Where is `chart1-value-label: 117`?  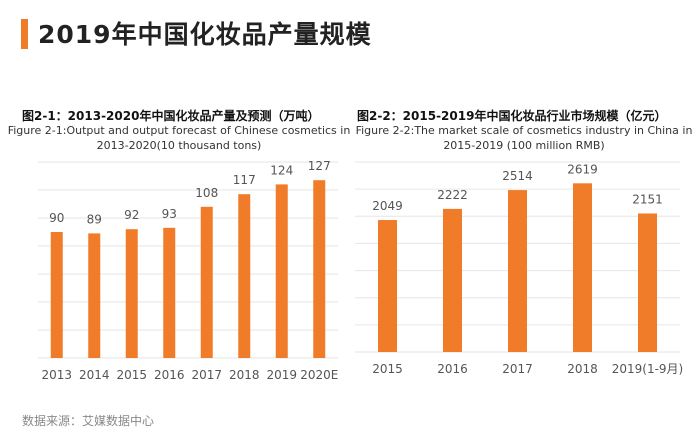 chart1-value-label: 117 is located at coordinates (244, 180).